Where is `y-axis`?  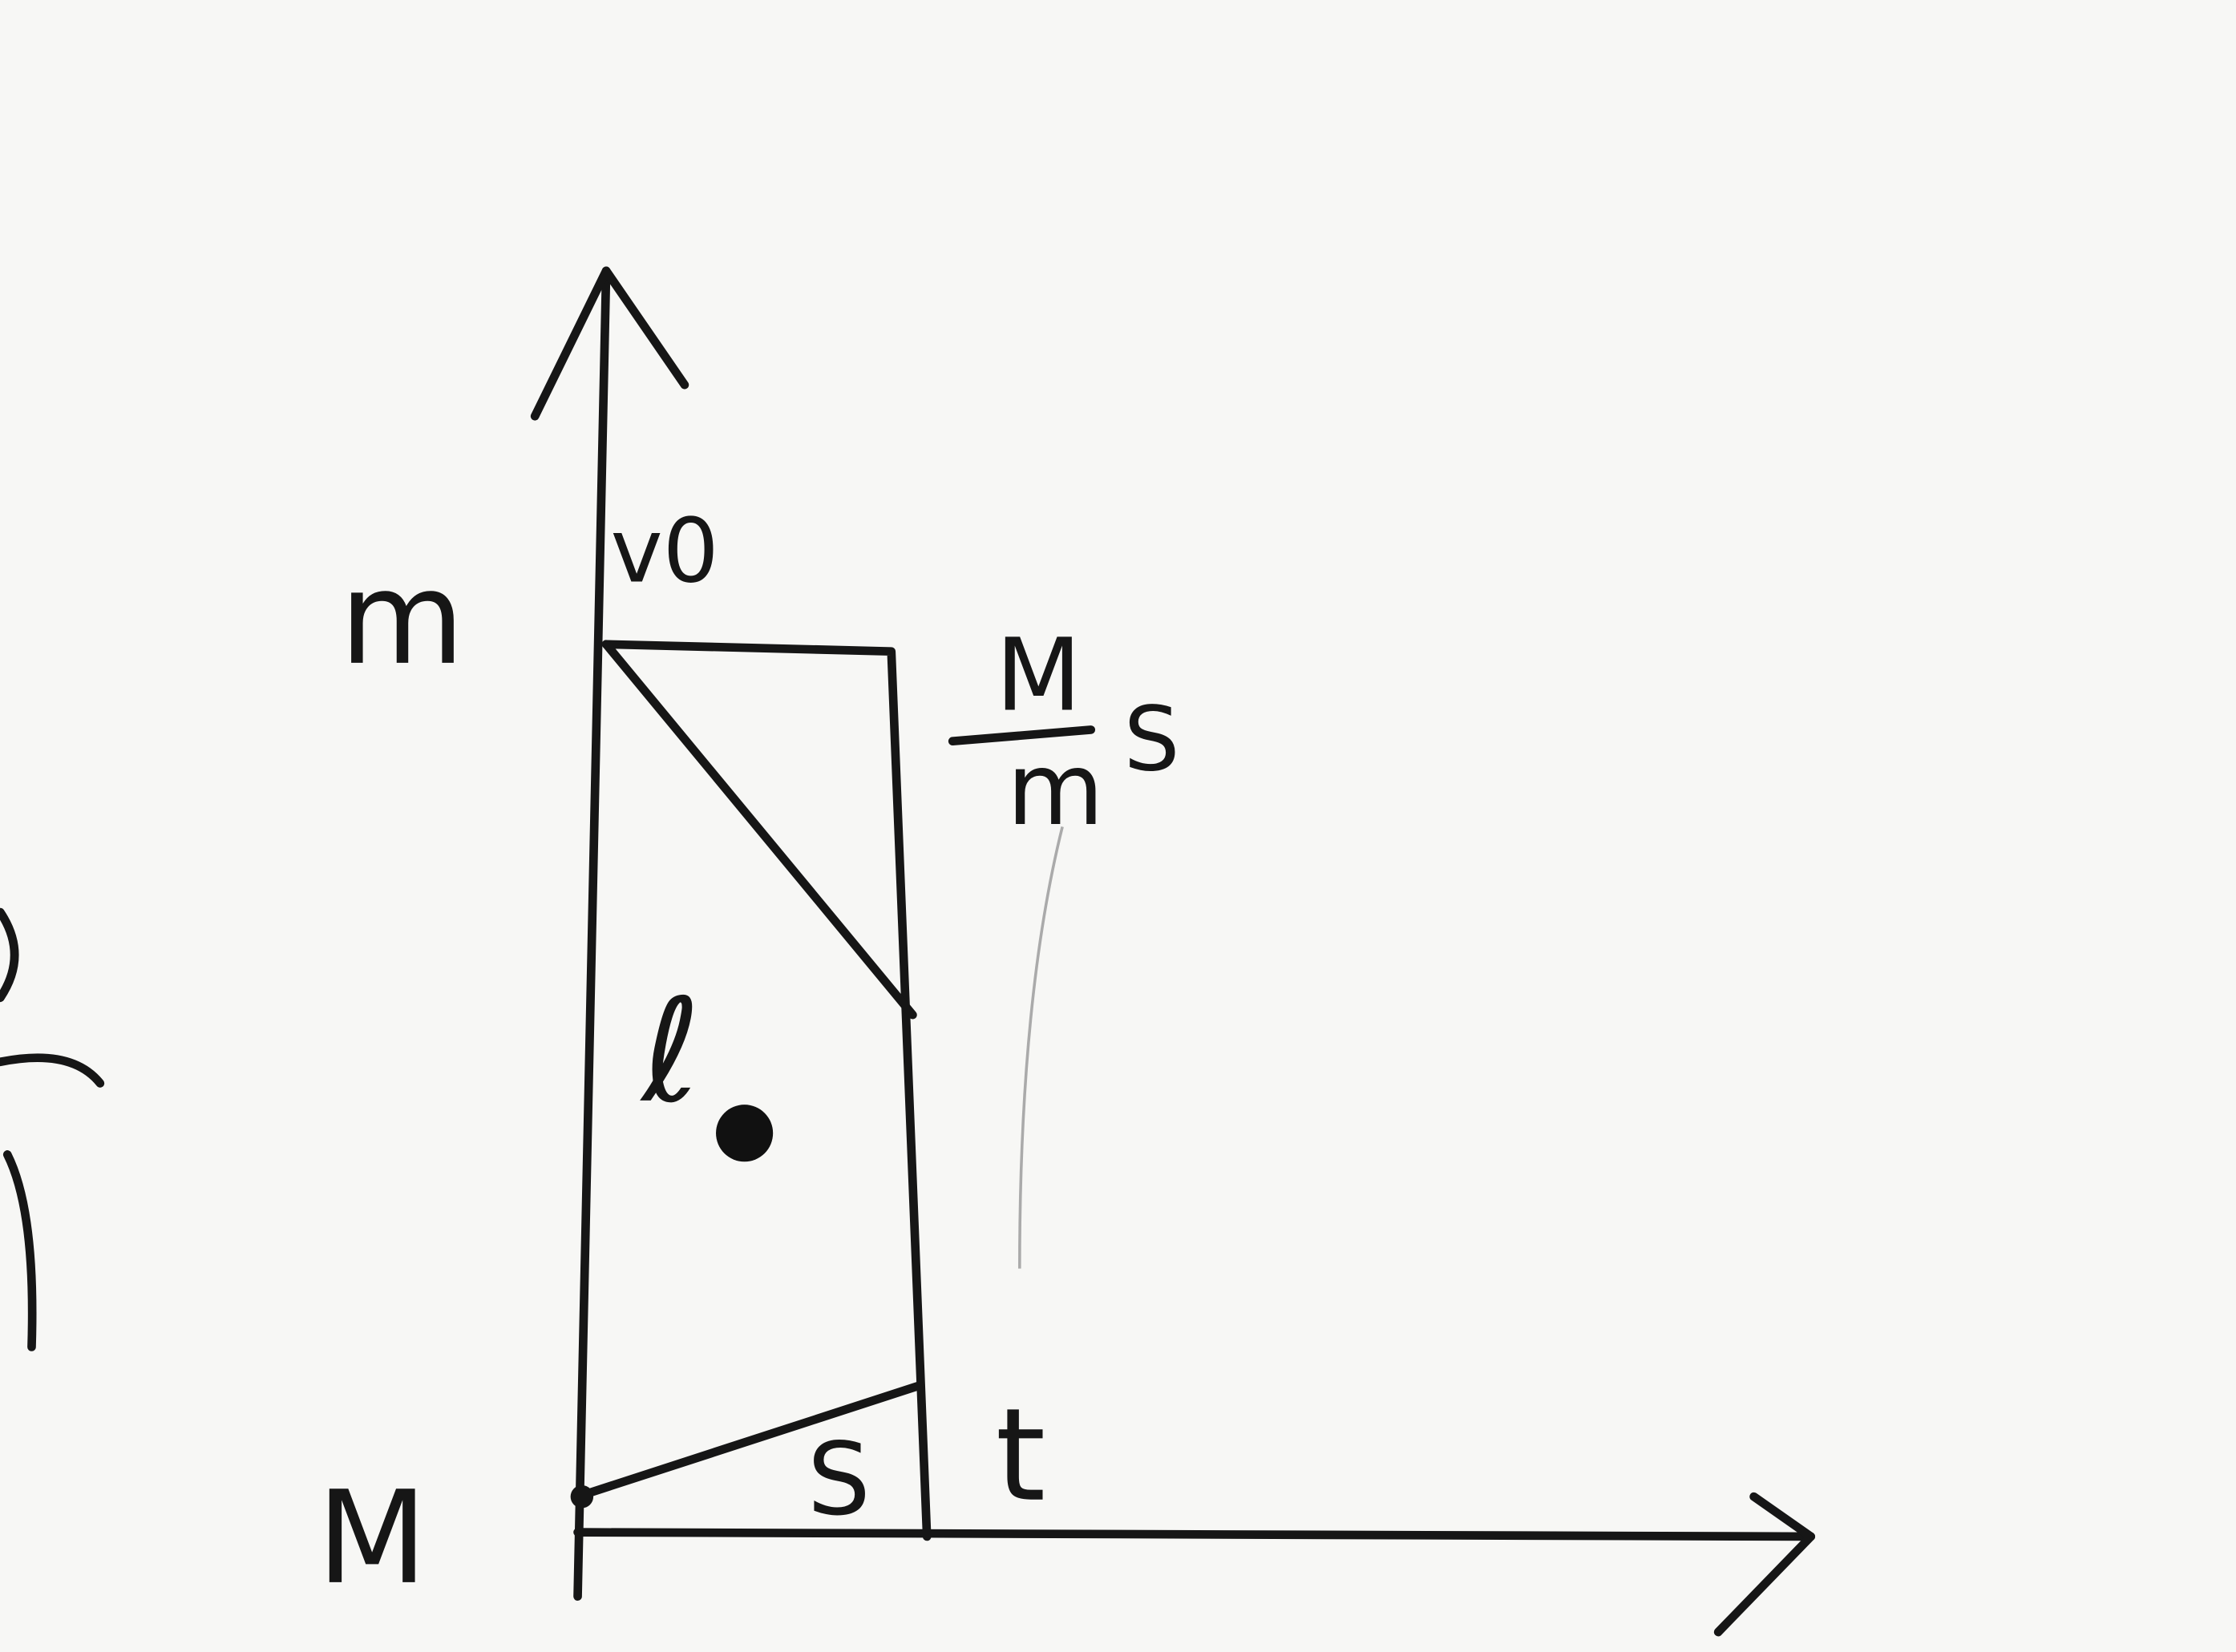
y-axis is located at coordinates (592, 933).